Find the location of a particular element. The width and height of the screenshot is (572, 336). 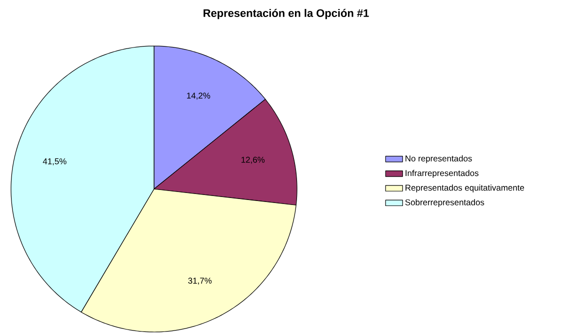

data-label: 31,7% is located at coordinates (200, 281).